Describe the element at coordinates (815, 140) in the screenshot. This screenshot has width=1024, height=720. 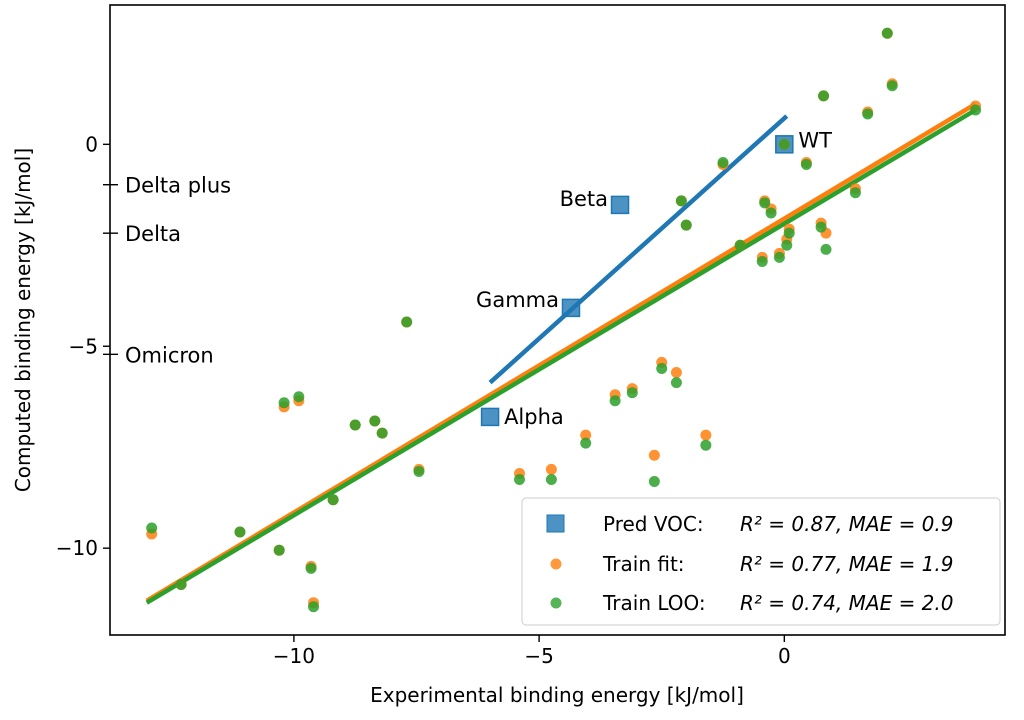
I see `voc-label-wt: WT` at that location.